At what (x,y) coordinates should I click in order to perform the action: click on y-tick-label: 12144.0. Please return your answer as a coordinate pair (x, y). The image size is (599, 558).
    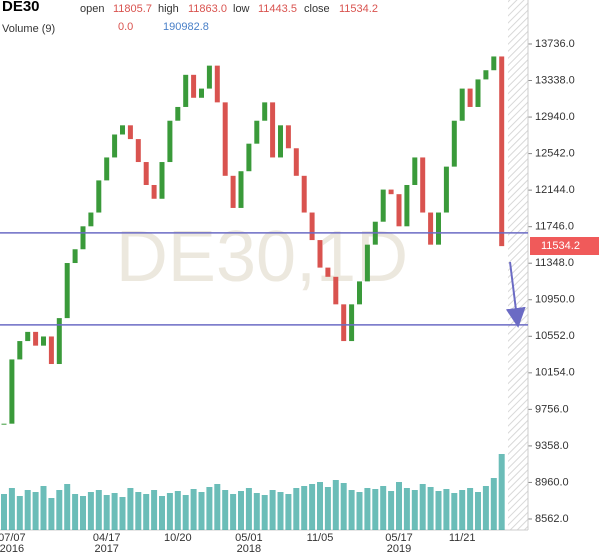
    Looking at the image, I should click on (555, 190).